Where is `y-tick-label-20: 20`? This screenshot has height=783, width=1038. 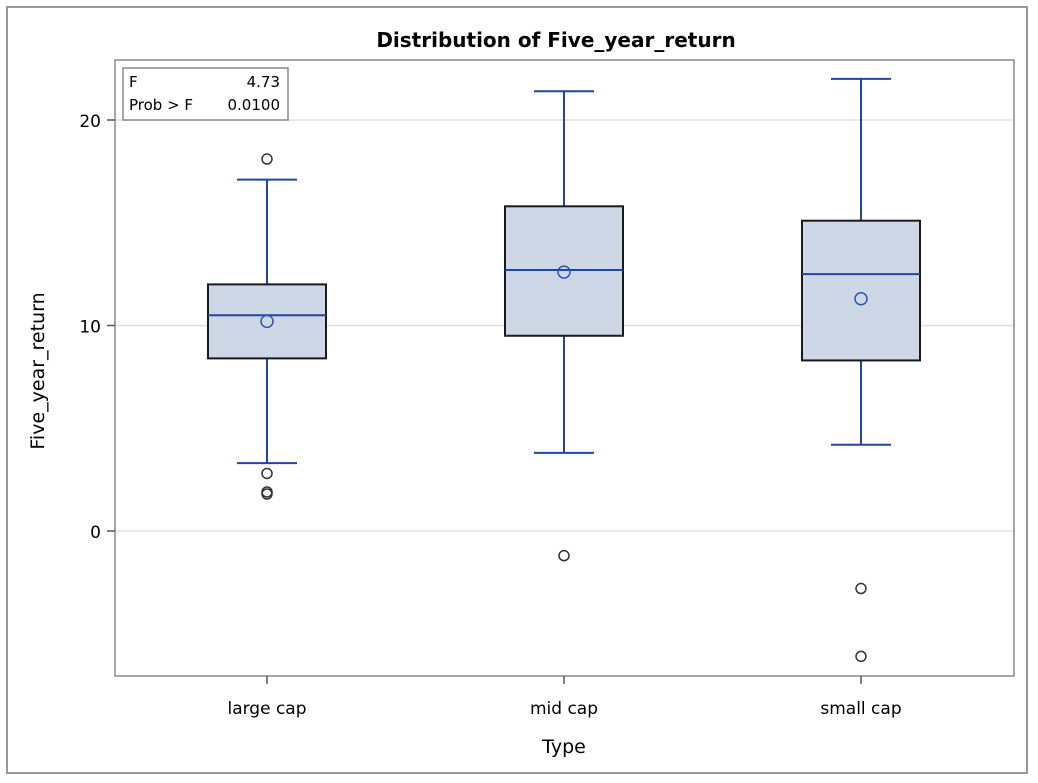 y-tick-label-20: 20 is located at coordinates (90, 122).